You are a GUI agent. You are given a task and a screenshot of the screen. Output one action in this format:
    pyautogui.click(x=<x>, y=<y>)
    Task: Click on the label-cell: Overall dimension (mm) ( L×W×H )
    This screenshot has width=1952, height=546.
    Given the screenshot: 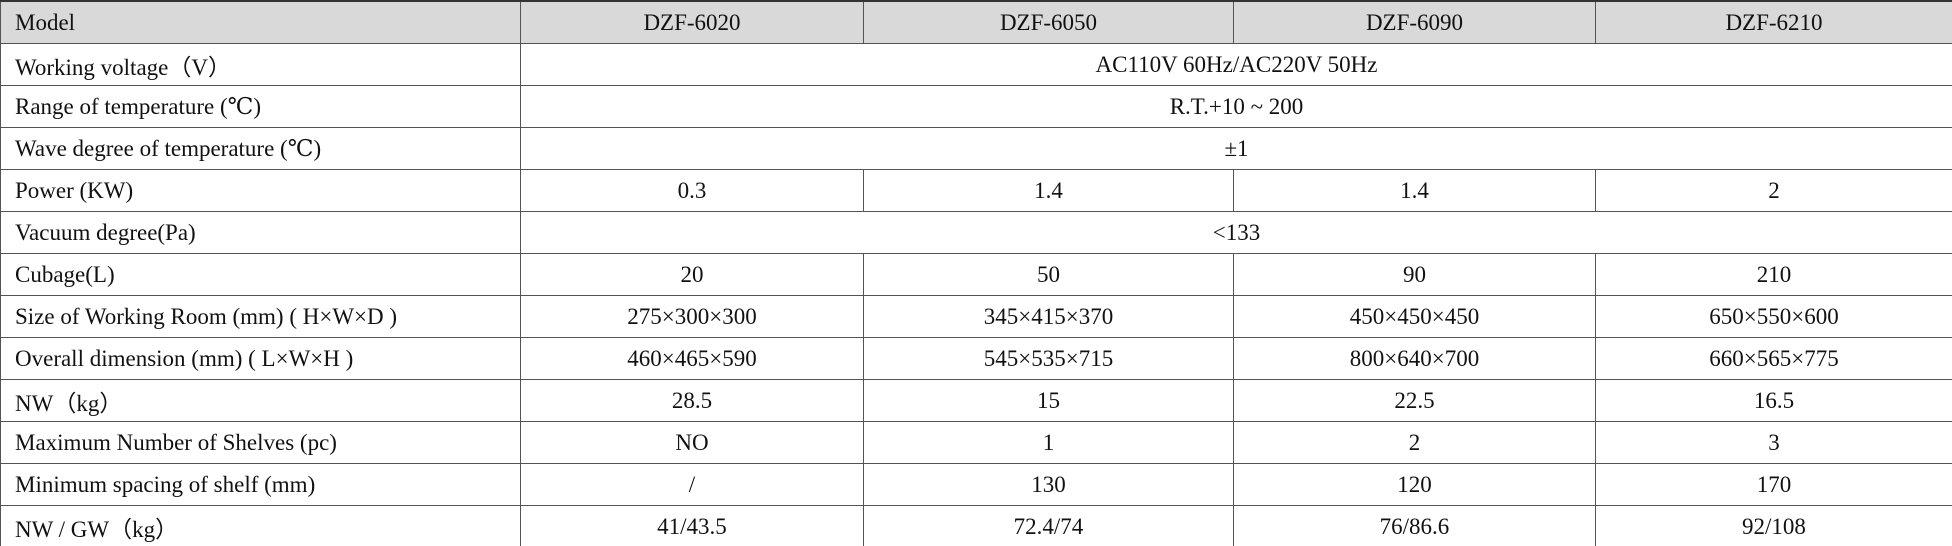 What is the action you would take?
    pyautogui.click(x=260, y=358)
    